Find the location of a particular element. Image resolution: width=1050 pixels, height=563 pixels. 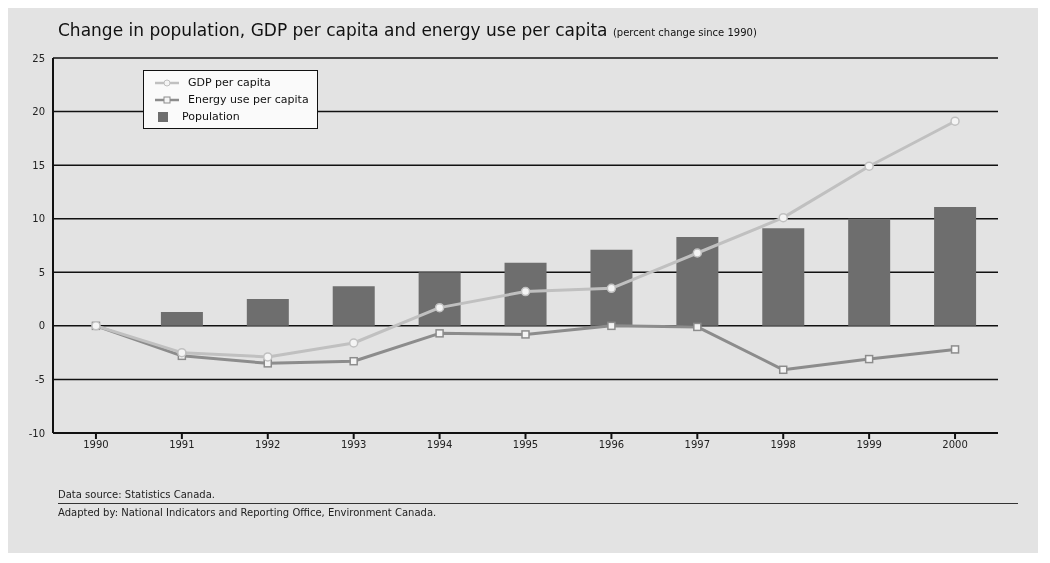

source-note: Data source: Statistics Canada. is located at coordinates (137, 495).